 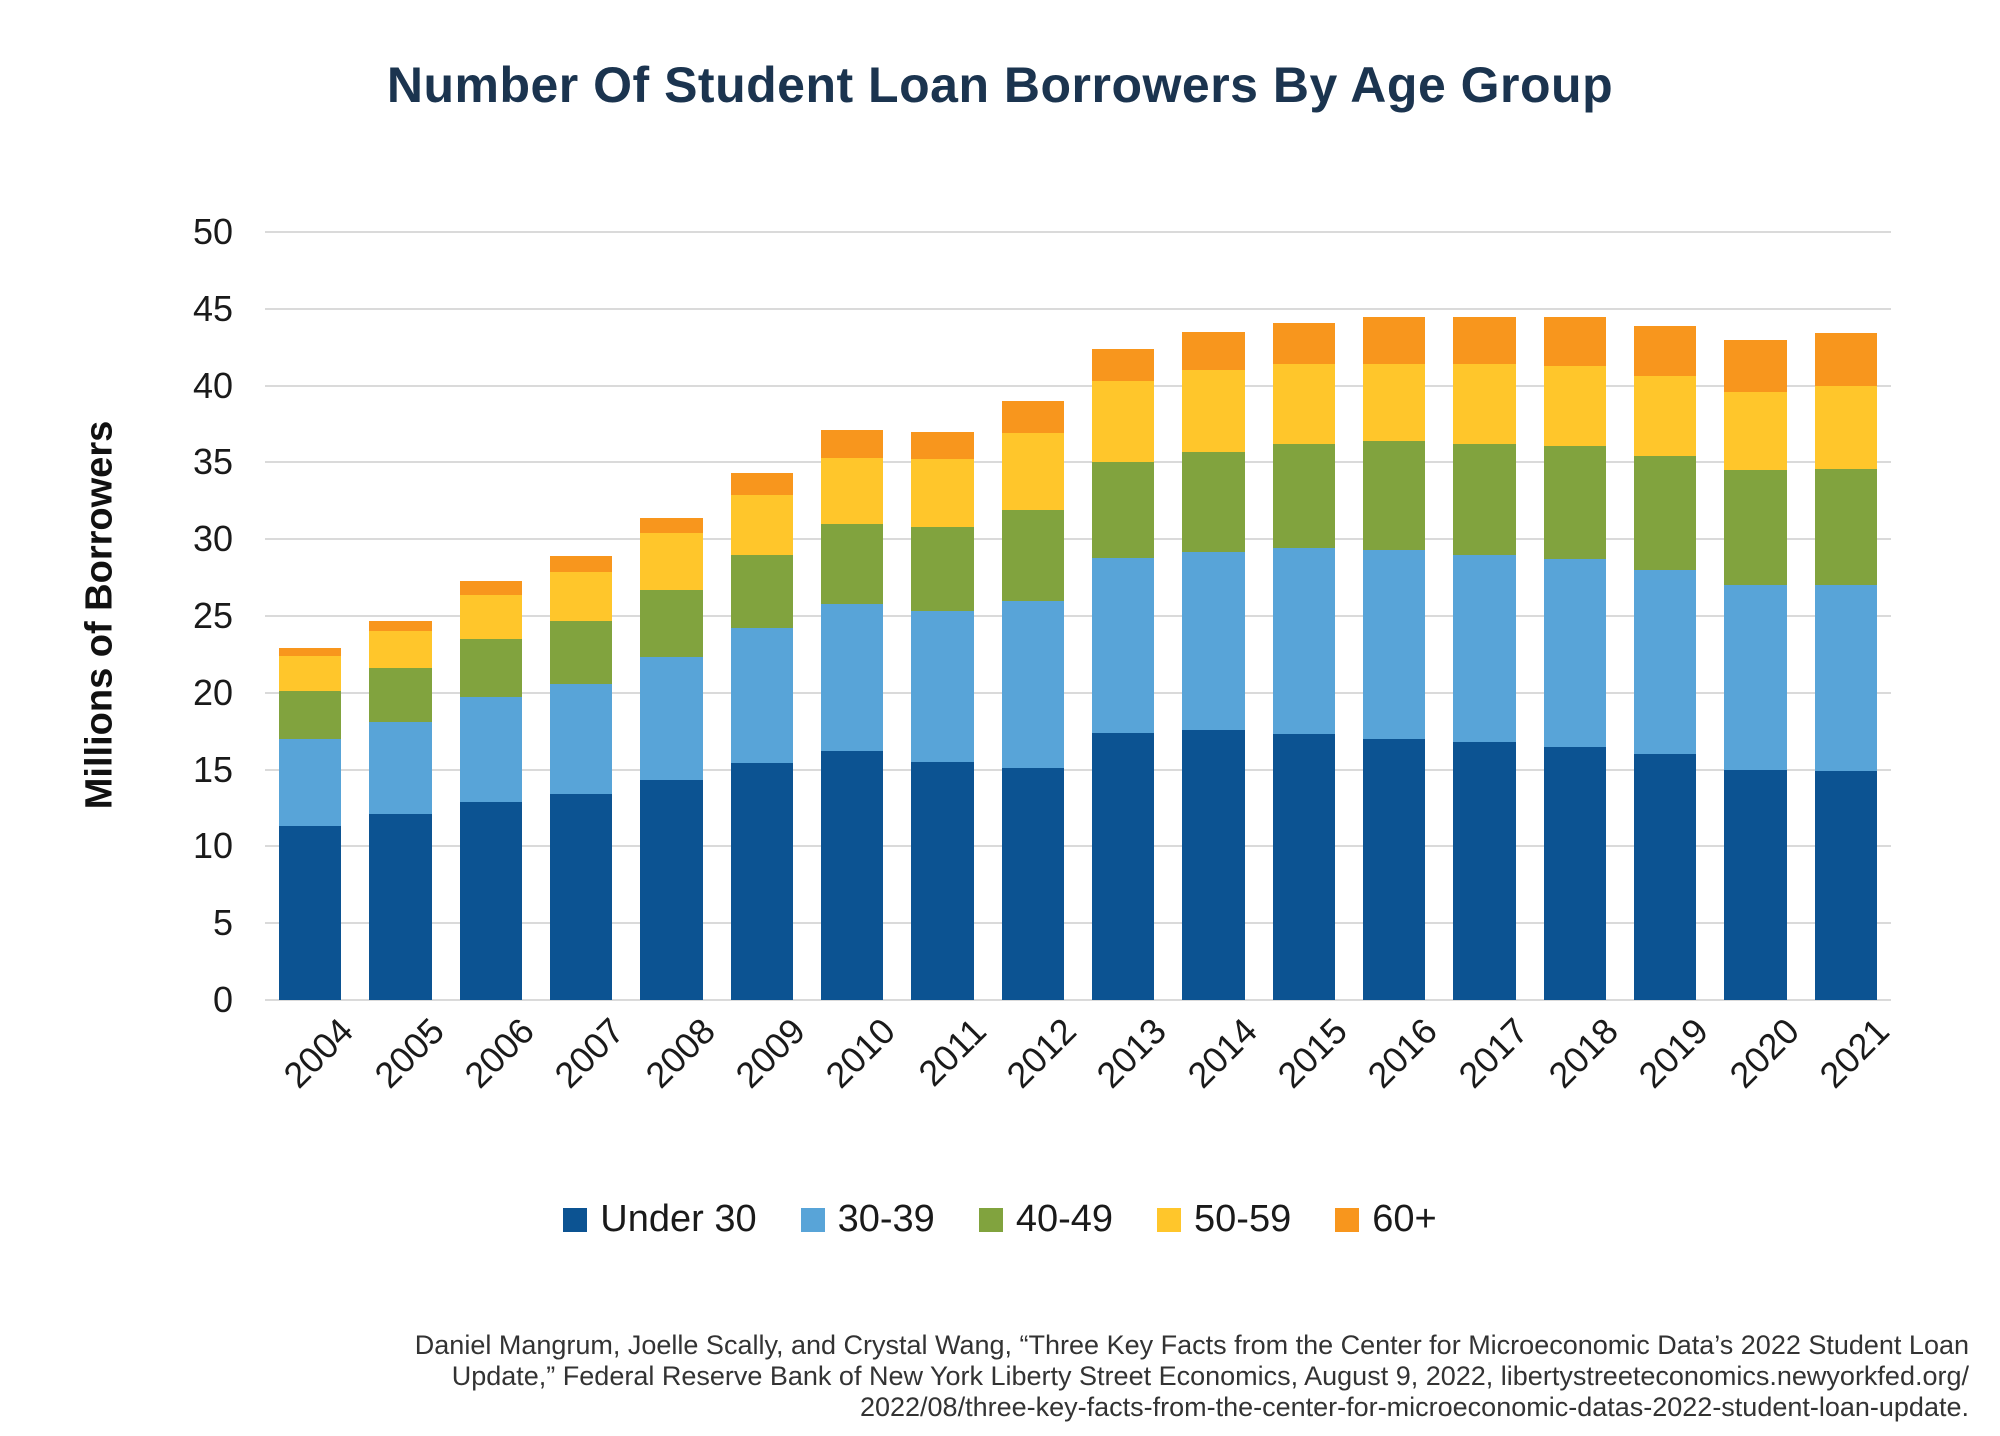 I want to click on bar-segment-30-39-2004, so click(x=310, y=782).